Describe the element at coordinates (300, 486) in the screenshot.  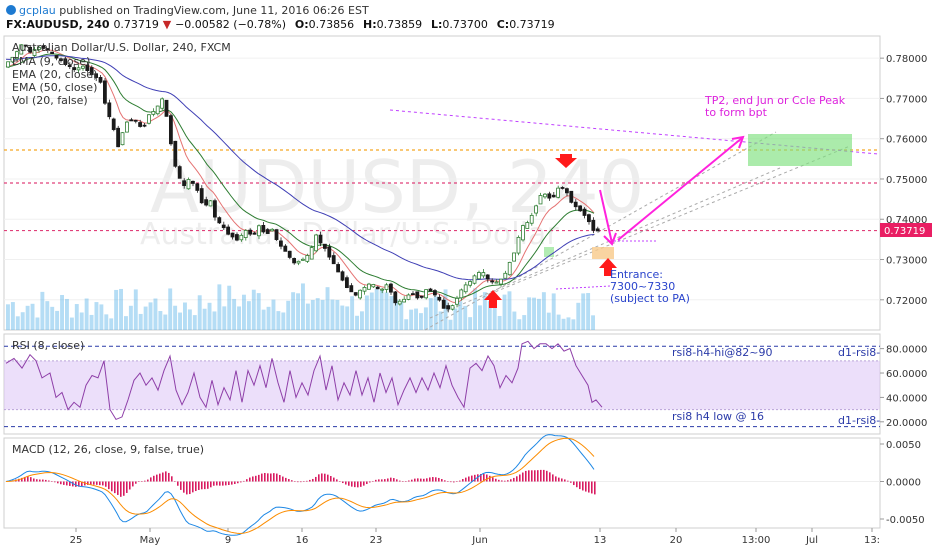
I see `macd-signal-line` at that location.